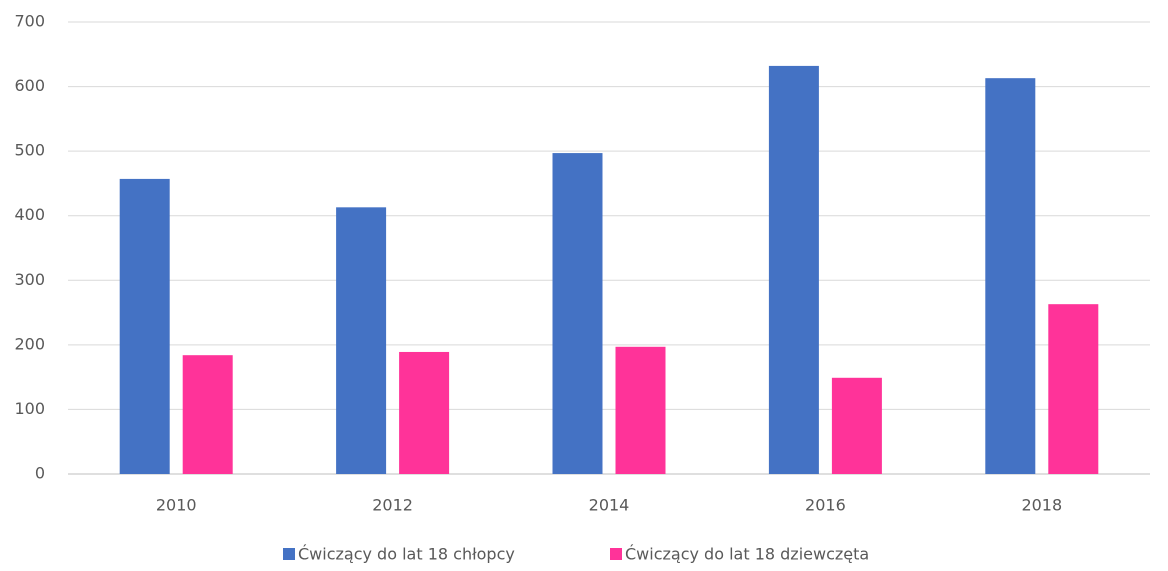 The image size is (1168, 571). Describe the element at coordinates (406, 554) in the screenshot. I see `legend-label: Ćwiczący do lat 18 chłopcy` at that location.